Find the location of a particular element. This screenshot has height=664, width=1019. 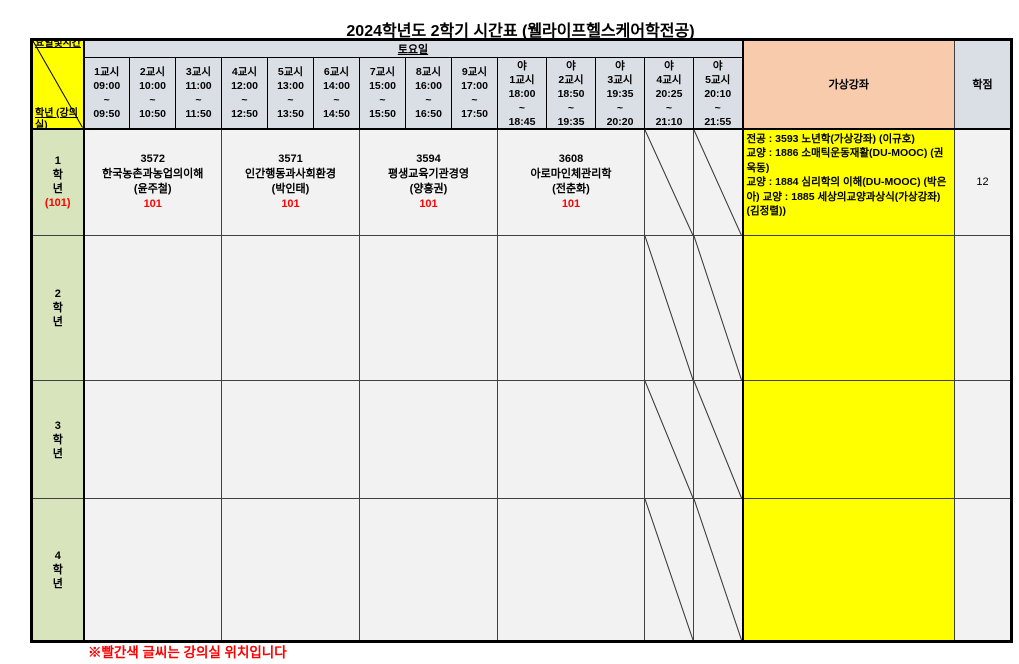

period-header-9: 9교시 17:00 ~17:50 is located at coordinates (474, 93).